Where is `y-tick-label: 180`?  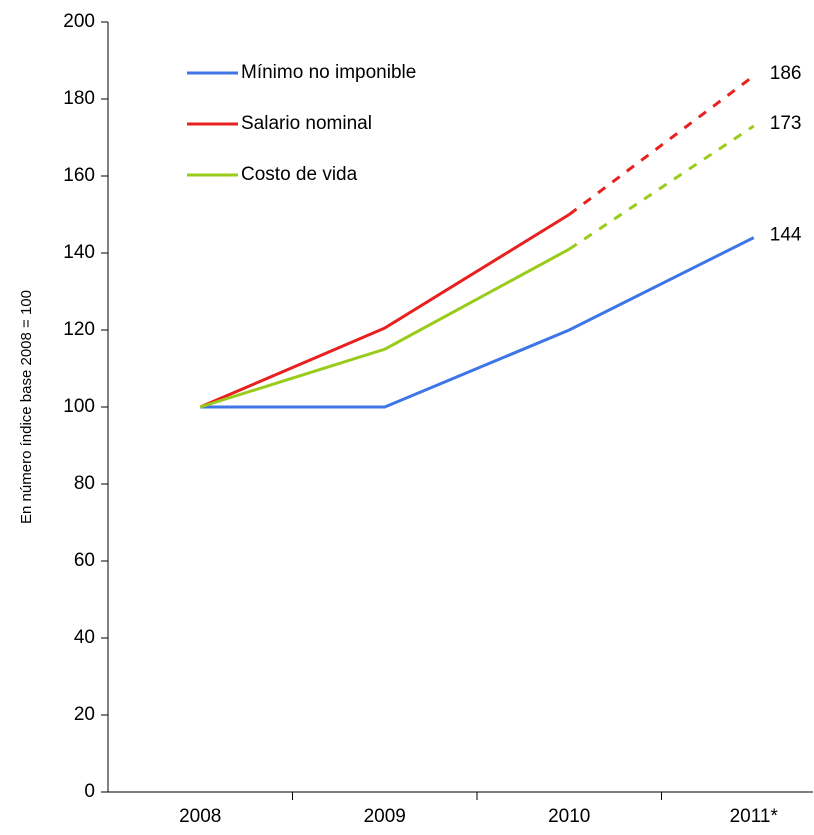
y-tick-label: 180 is located at coordinates (79, 98).